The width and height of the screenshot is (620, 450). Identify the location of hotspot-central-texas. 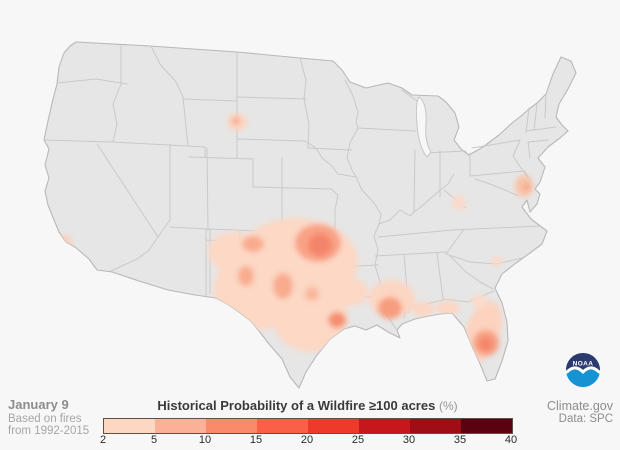
(283, 286).